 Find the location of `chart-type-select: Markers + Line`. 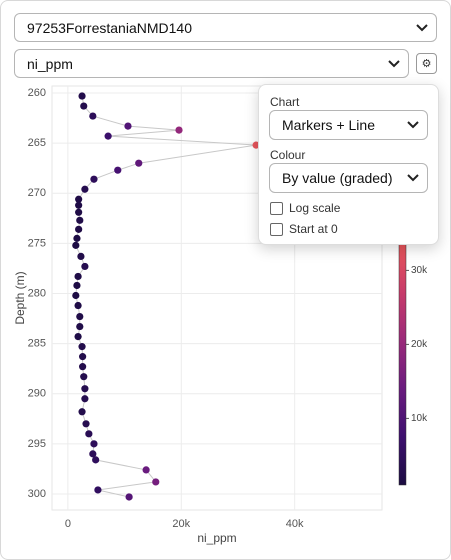

chart-type-select: Markers + Line is located at coordinates (348, 125).